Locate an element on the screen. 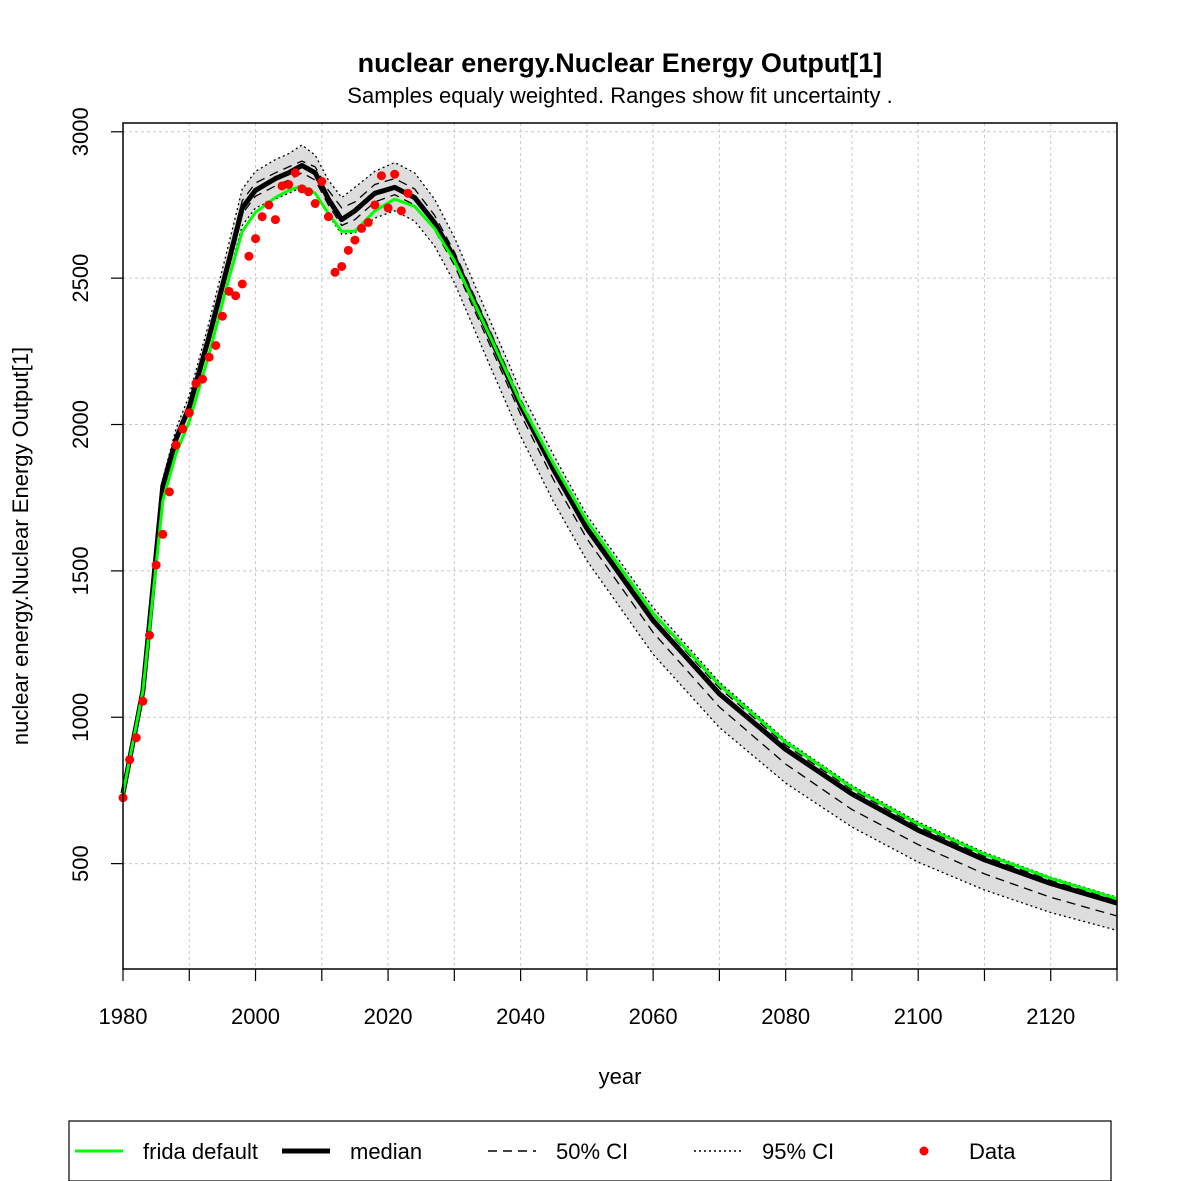 The width and height of the screenshot is (1181, 1181). data-points is located at coordinates (265, 485).